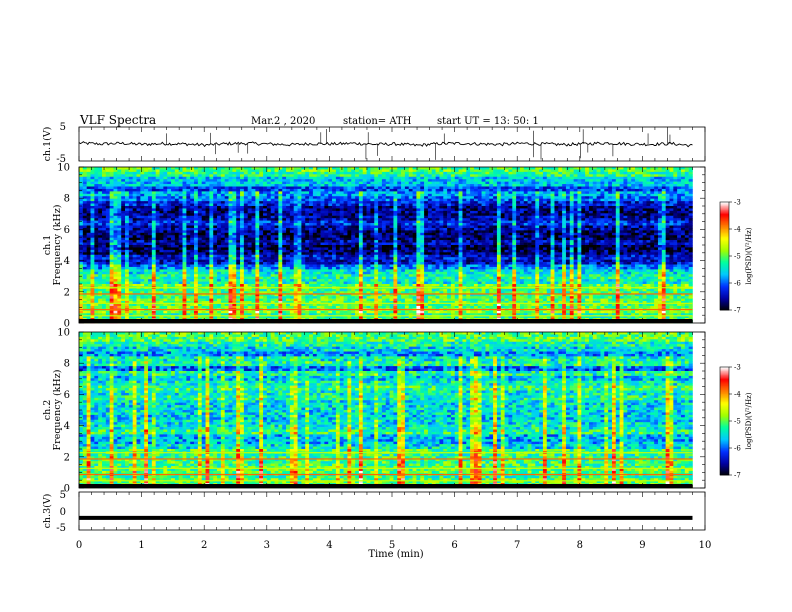 This screenshot has height=612, width=792. Describe the element at coordinates (204, 545) in the screenshot. I see `time-tick-label: 2` at that location.